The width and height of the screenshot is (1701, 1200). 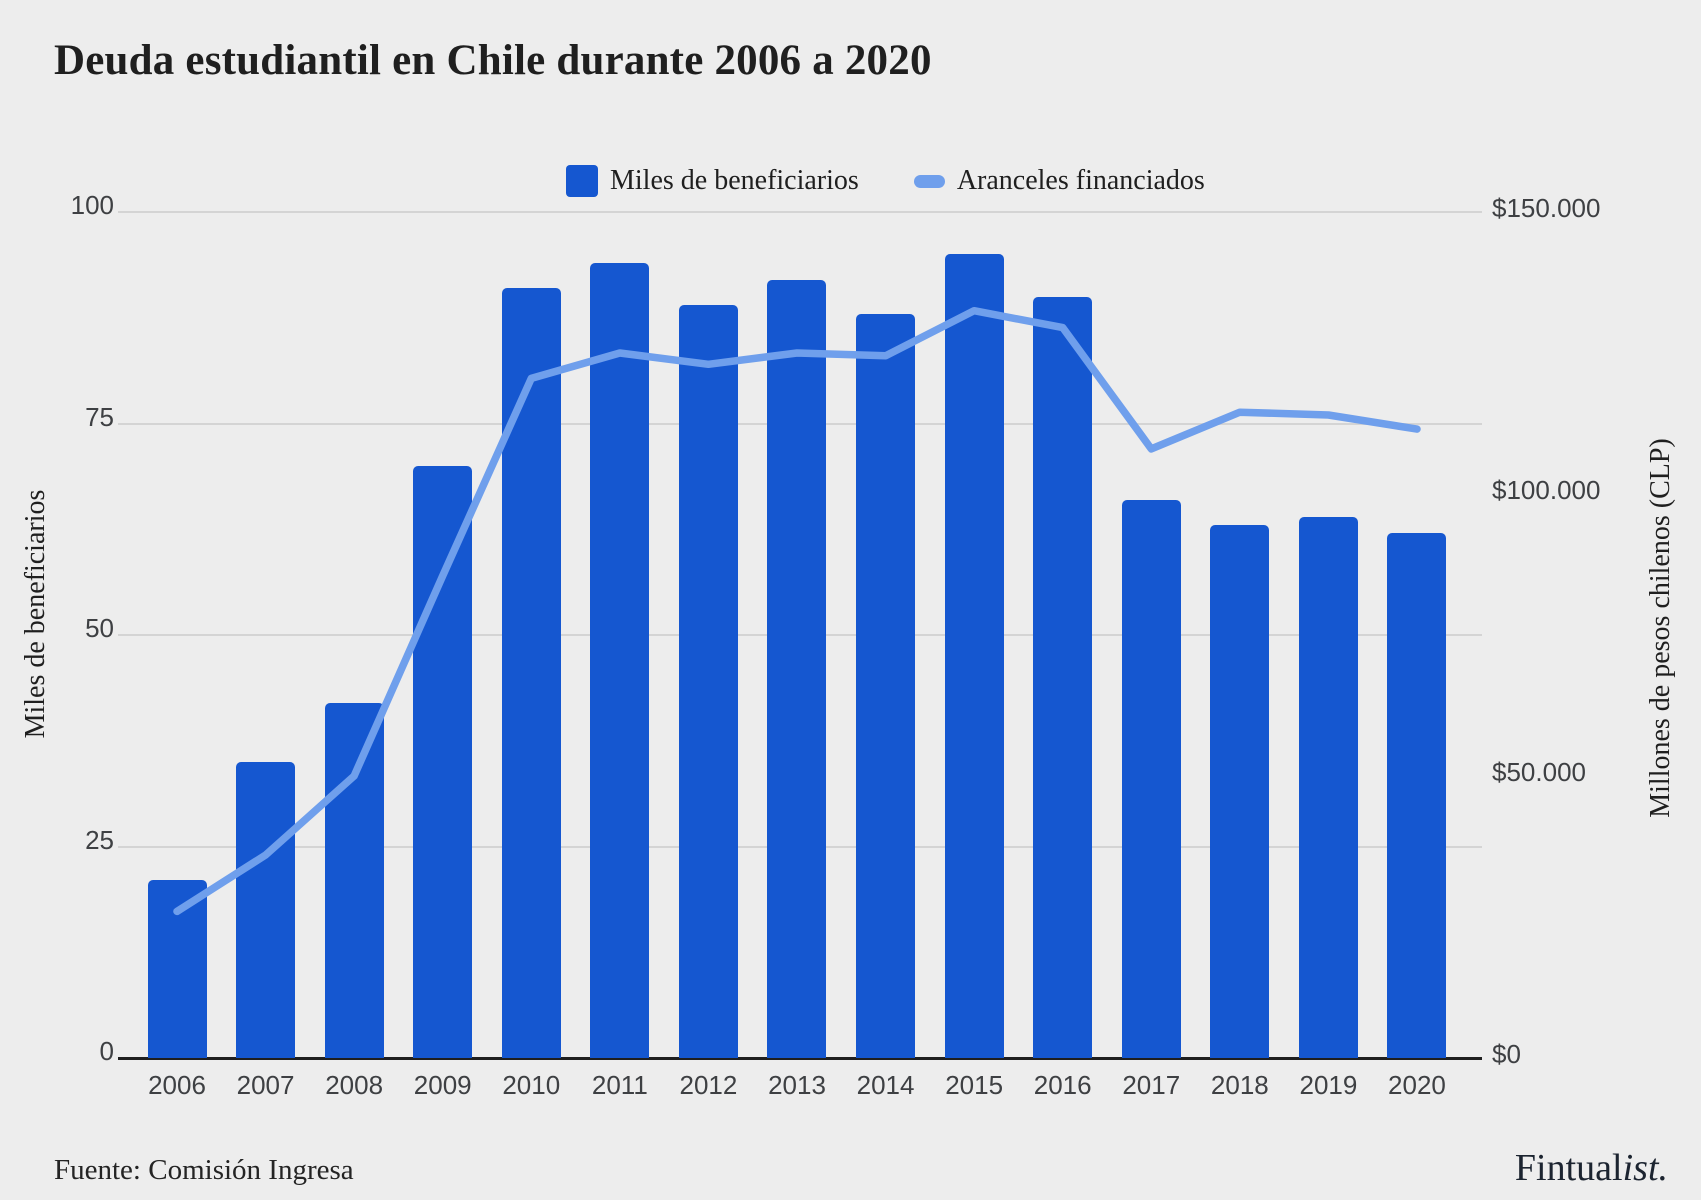 What do you see at coordinates (1151, 778) in the screenshot?
I see `bar-2017` at bounding box center [1151, 778].